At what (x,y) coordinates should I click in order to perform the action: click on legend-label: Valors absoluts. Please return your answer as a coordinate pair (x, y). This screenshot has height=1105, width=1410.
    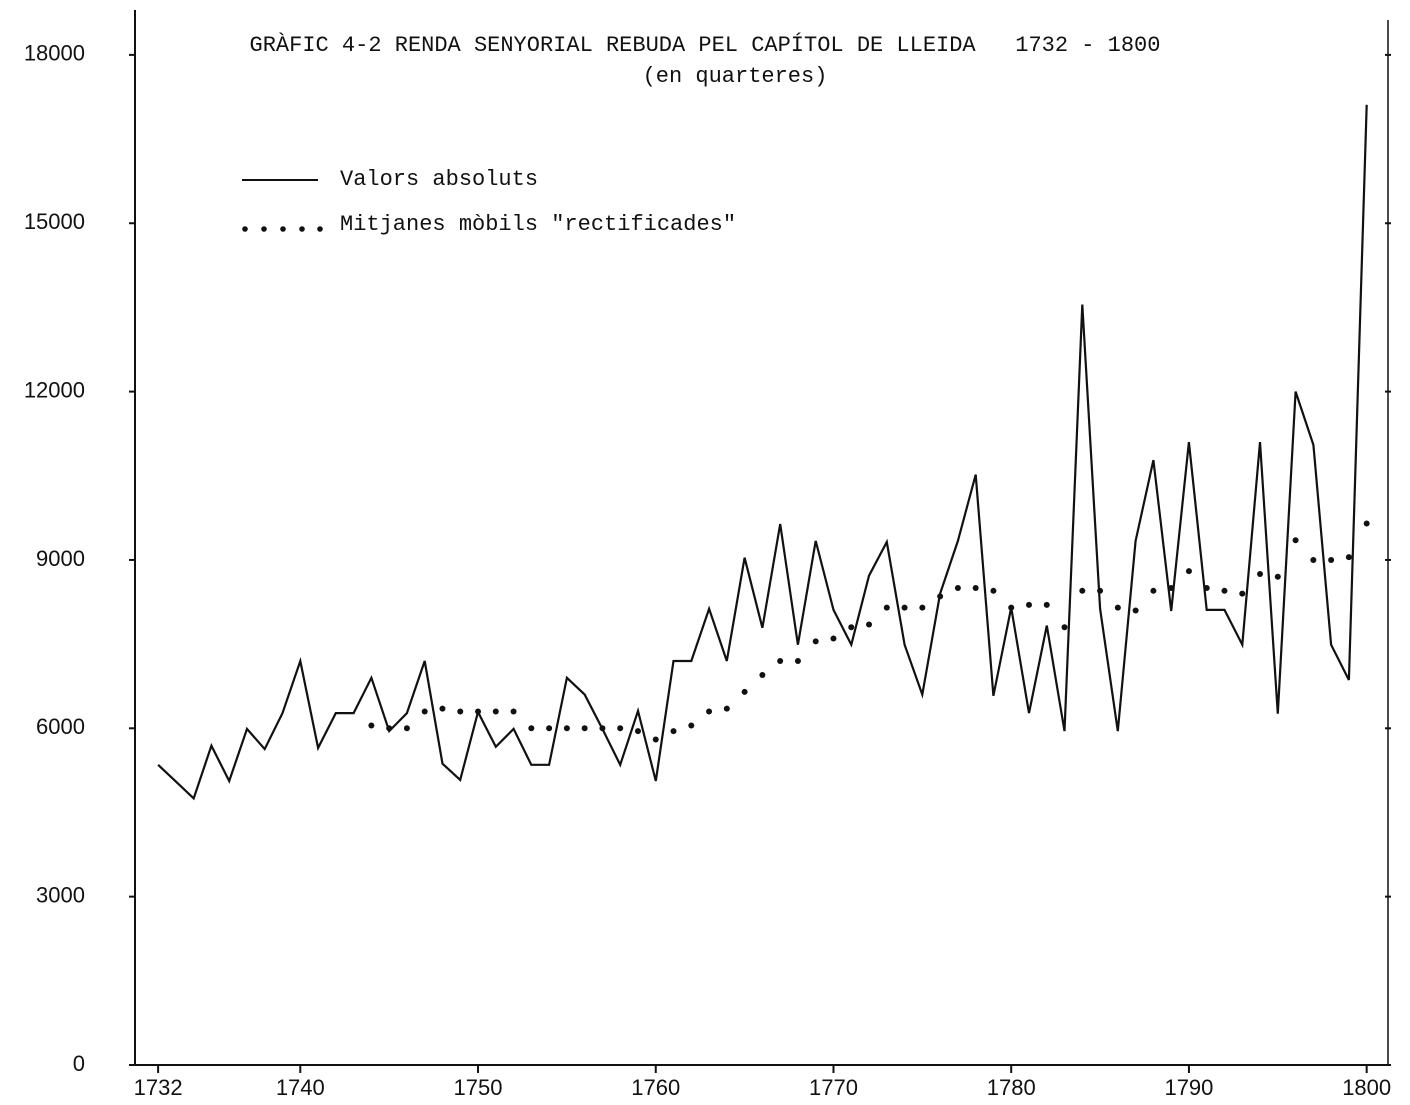
    Looking at the image, I should click on (439, 179).